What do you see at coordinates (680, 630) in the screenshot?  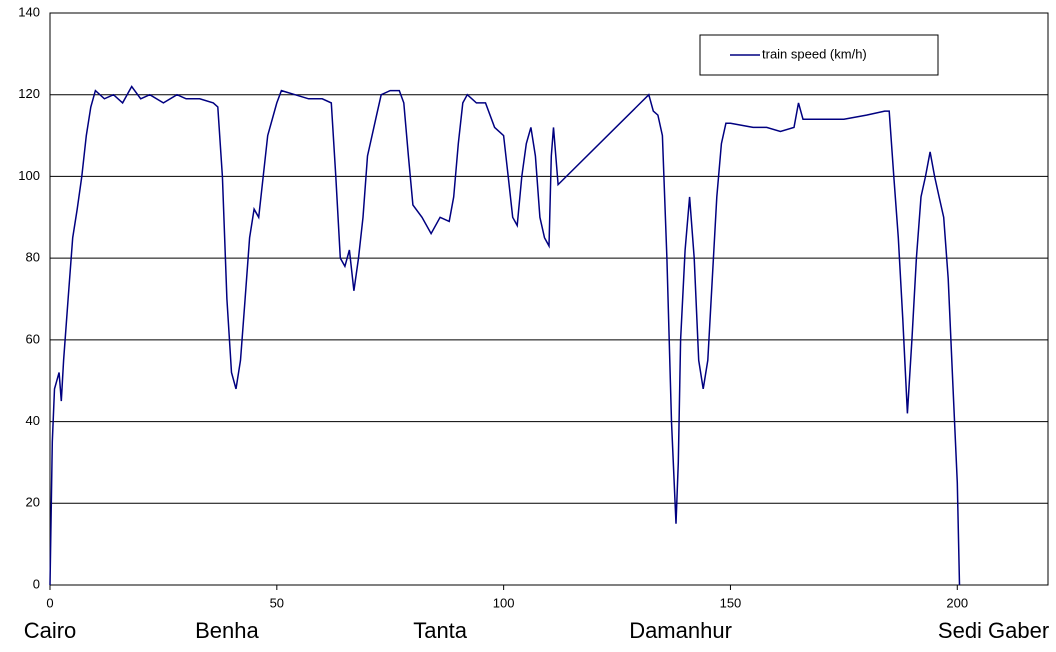 I see `station-label: Damanhur` at bounding box center [680, 630].